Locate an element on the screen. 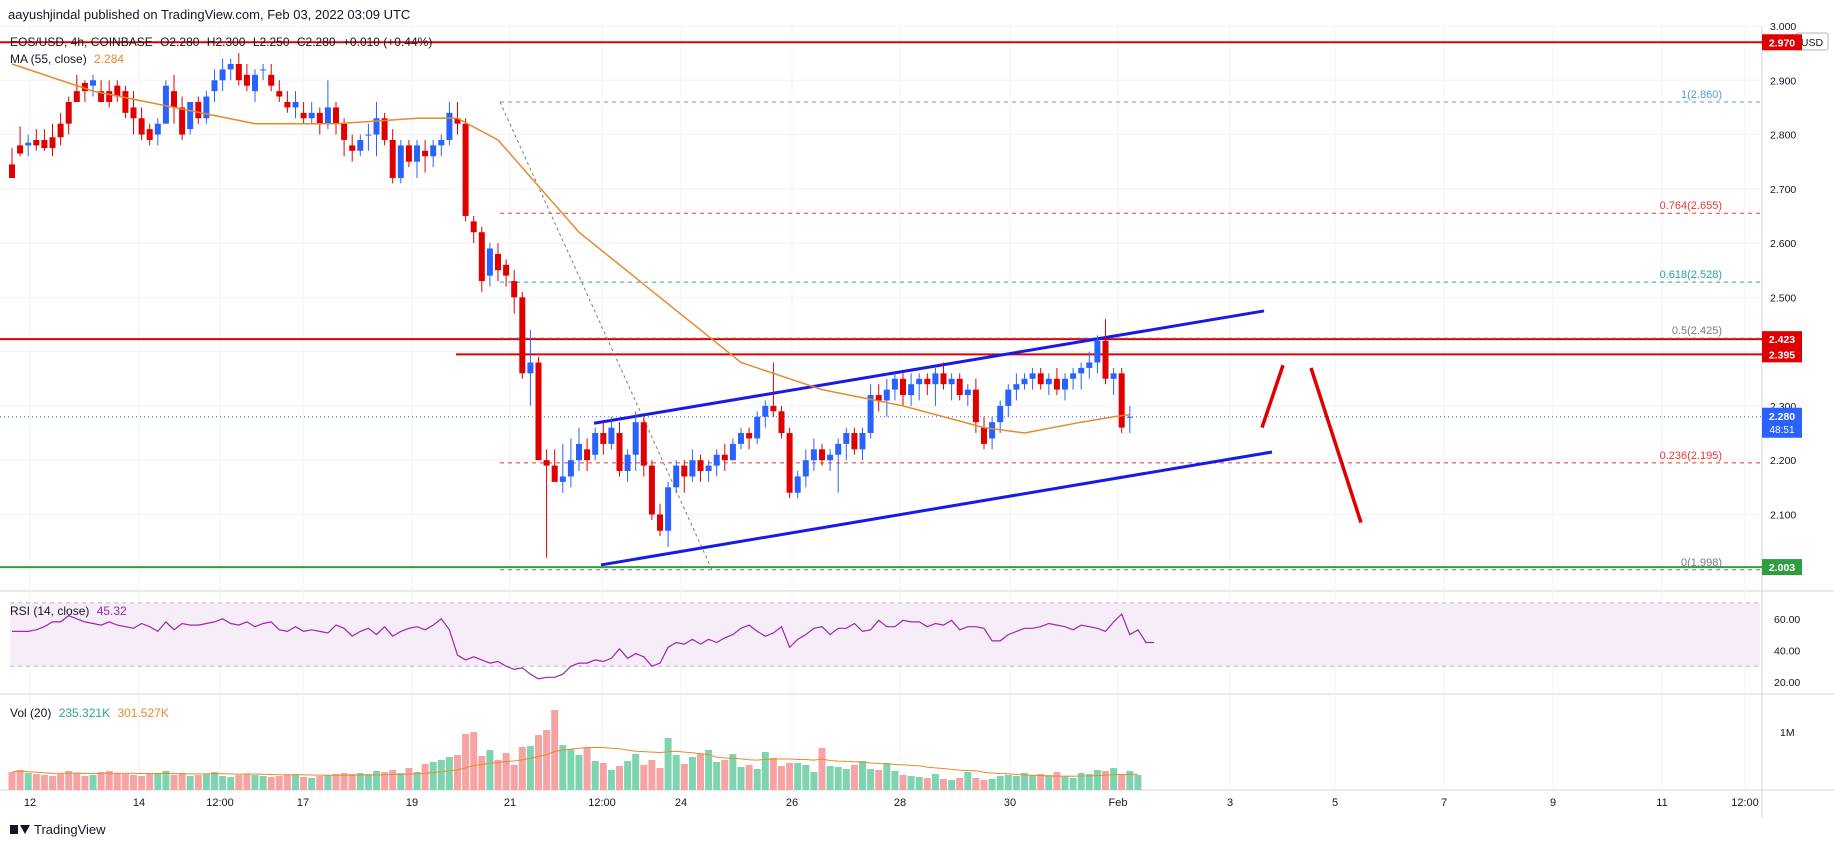 This screenshot has width=1834, height=848. price-tick-label: 2.900 is located at coordinates (1783, 81).